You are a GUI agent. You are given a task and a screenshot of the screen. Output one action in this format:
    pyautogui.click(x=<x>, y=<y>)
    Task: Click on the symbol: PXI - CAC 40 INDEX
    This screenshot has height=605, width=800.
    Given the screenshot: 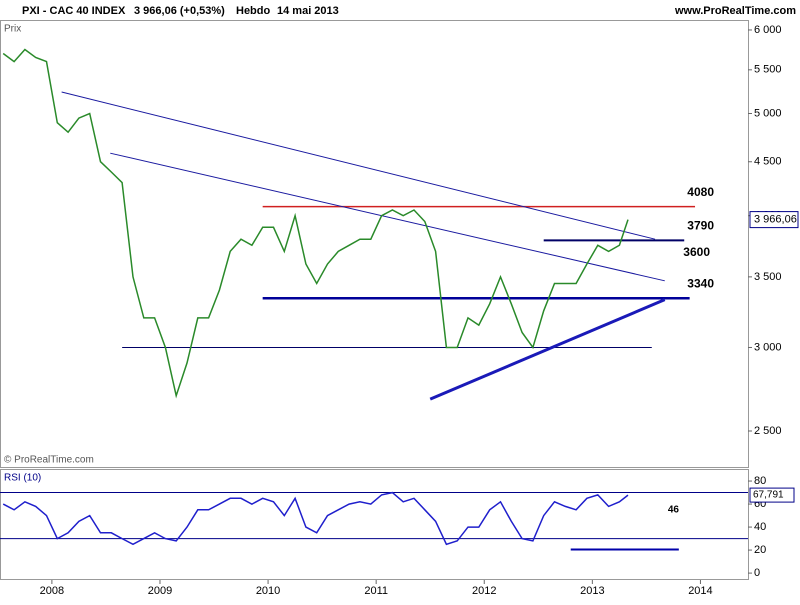 What is the action you would take?
    pyautogui.click(x=74, y=11)
    